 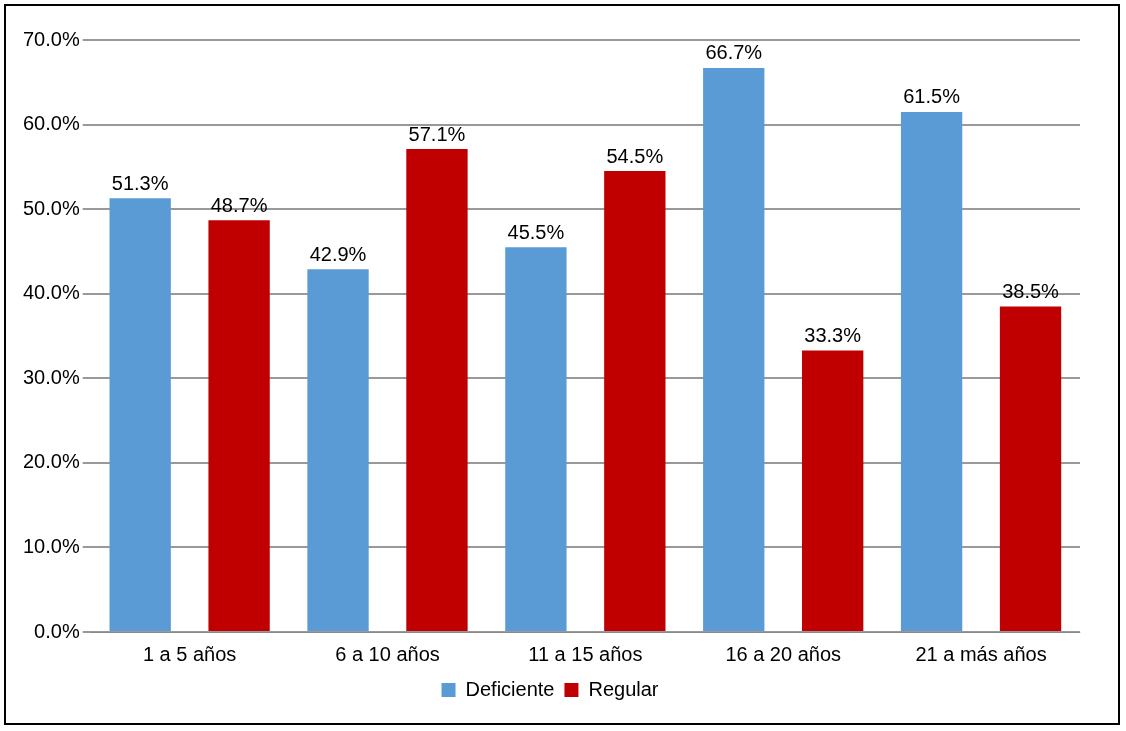 I want to click on data-label: 57.1%, so click(x=437, y=133).